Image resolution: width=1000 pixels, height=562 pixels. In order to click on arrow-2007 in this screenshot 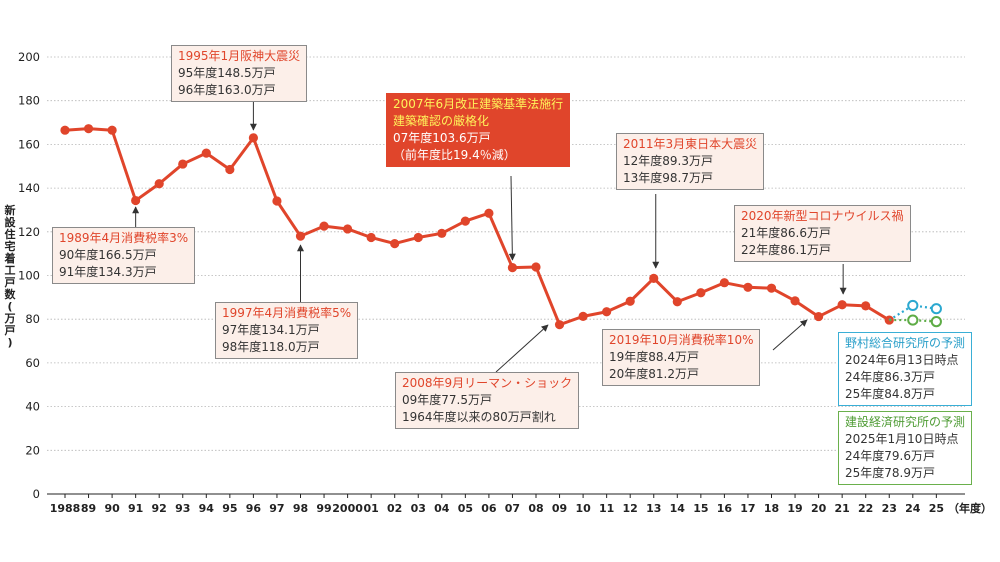, I will do `click(512, 218)`.